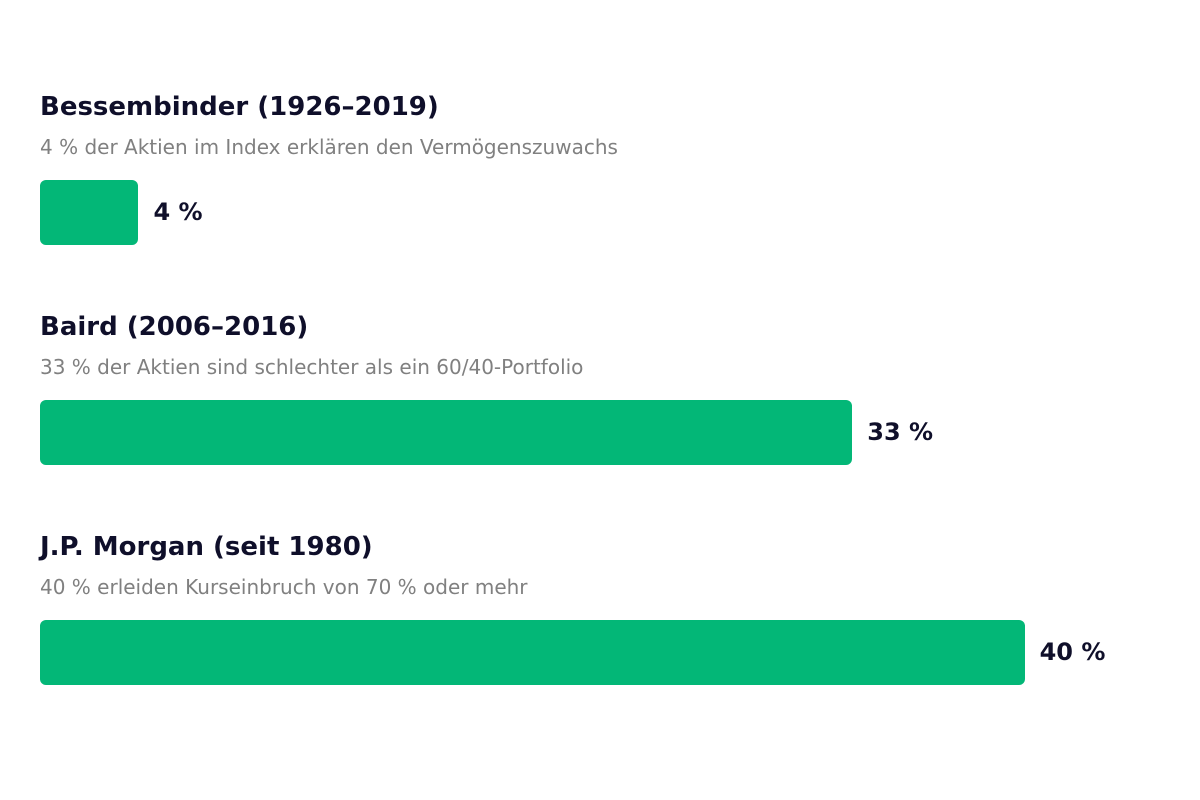 The image size is (1200, 800). I want to click on bar-value-label: 4 %, so click(178, 212).